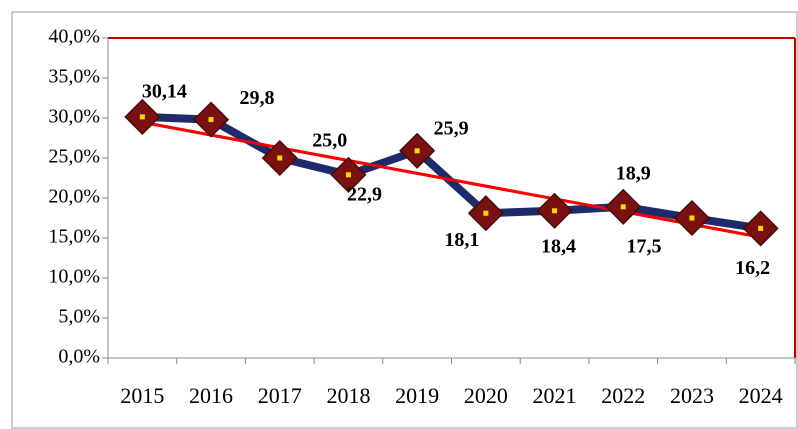  I want to click on data-label: 18,4, so click(558, 246).